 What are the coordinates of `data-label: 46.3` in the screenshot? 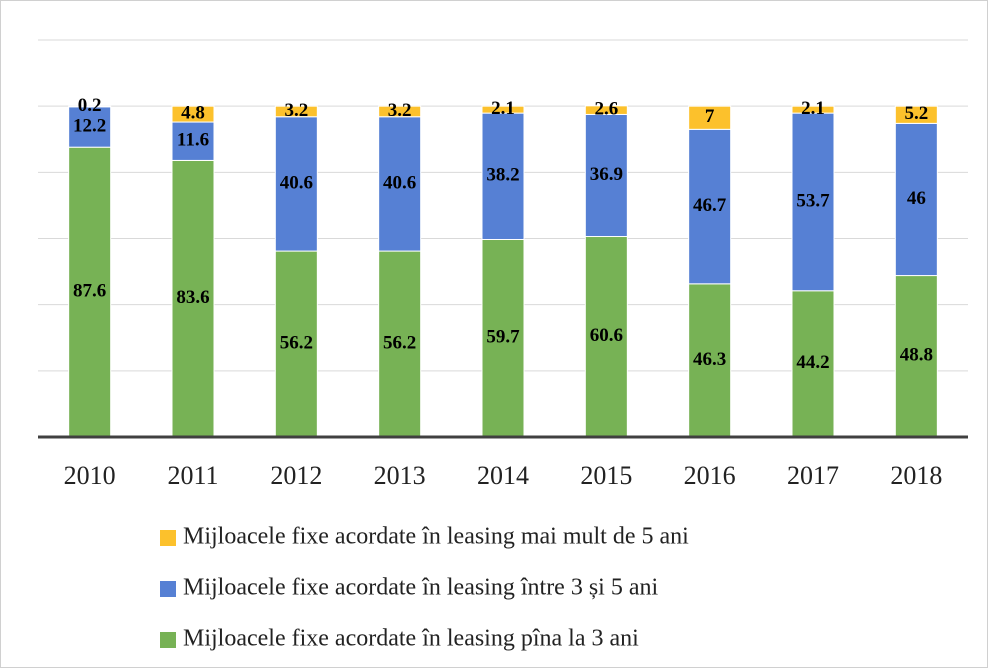 It's located at (709, 359).